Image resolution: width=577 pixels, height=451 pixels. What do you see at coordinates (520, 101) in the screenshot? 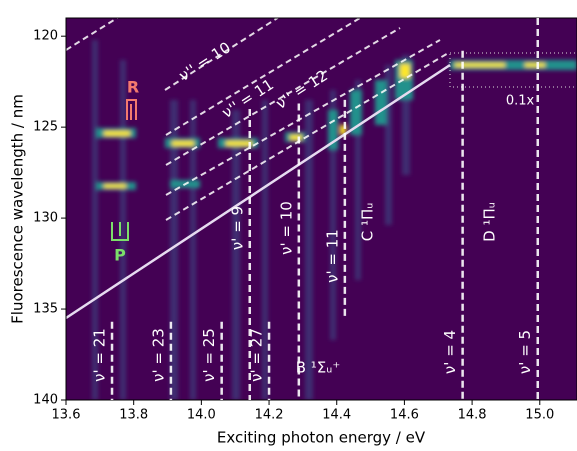
I see `scale-note: 0.1x` at bounding box center [520, 101].